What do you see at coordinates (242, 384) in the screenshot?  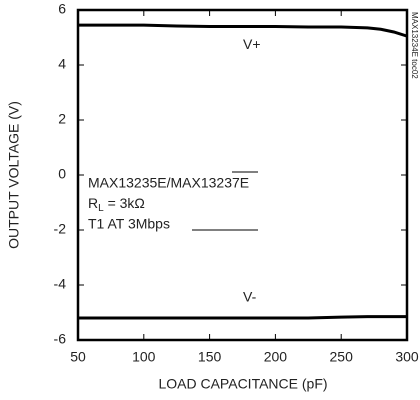 I see `x-axis-title: LOAD CAPACITANCE (pF)` at bounding box center [242, 384].